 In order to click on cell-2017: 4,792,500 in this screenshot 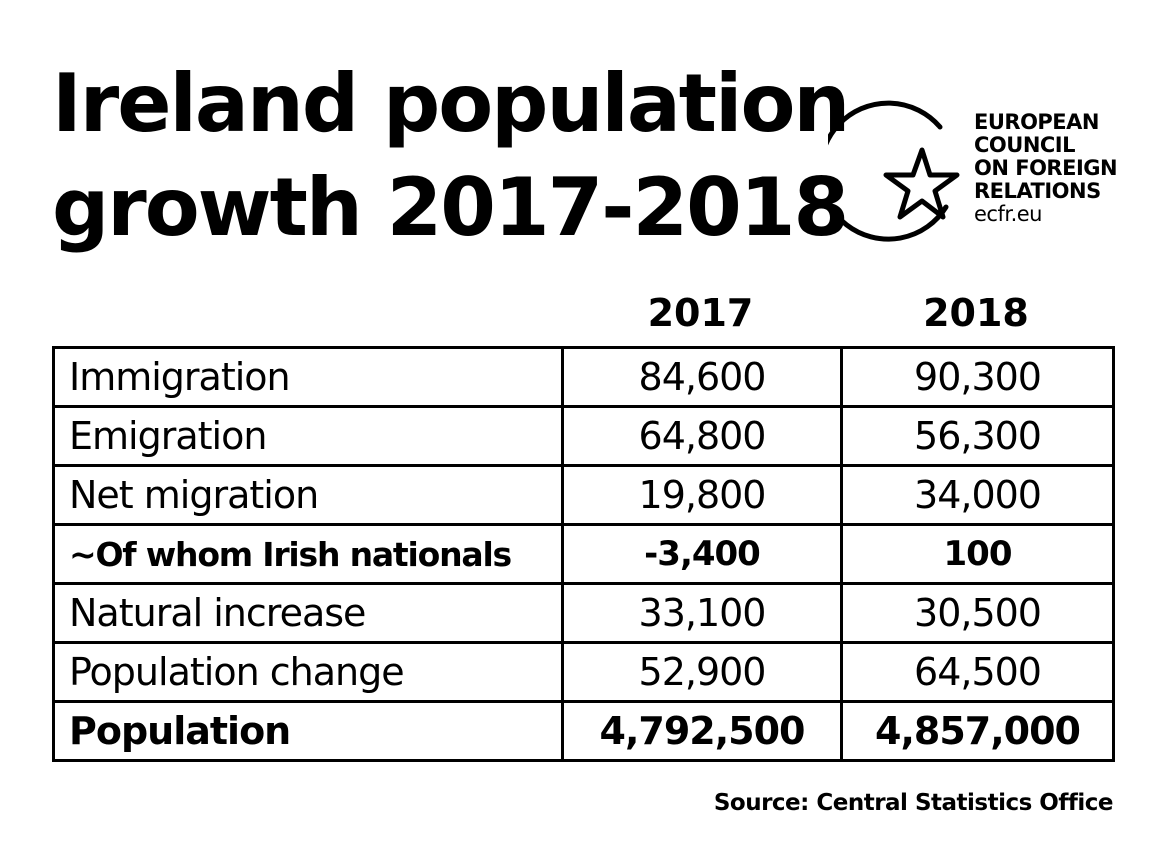, I will do `click(702, 731)`.